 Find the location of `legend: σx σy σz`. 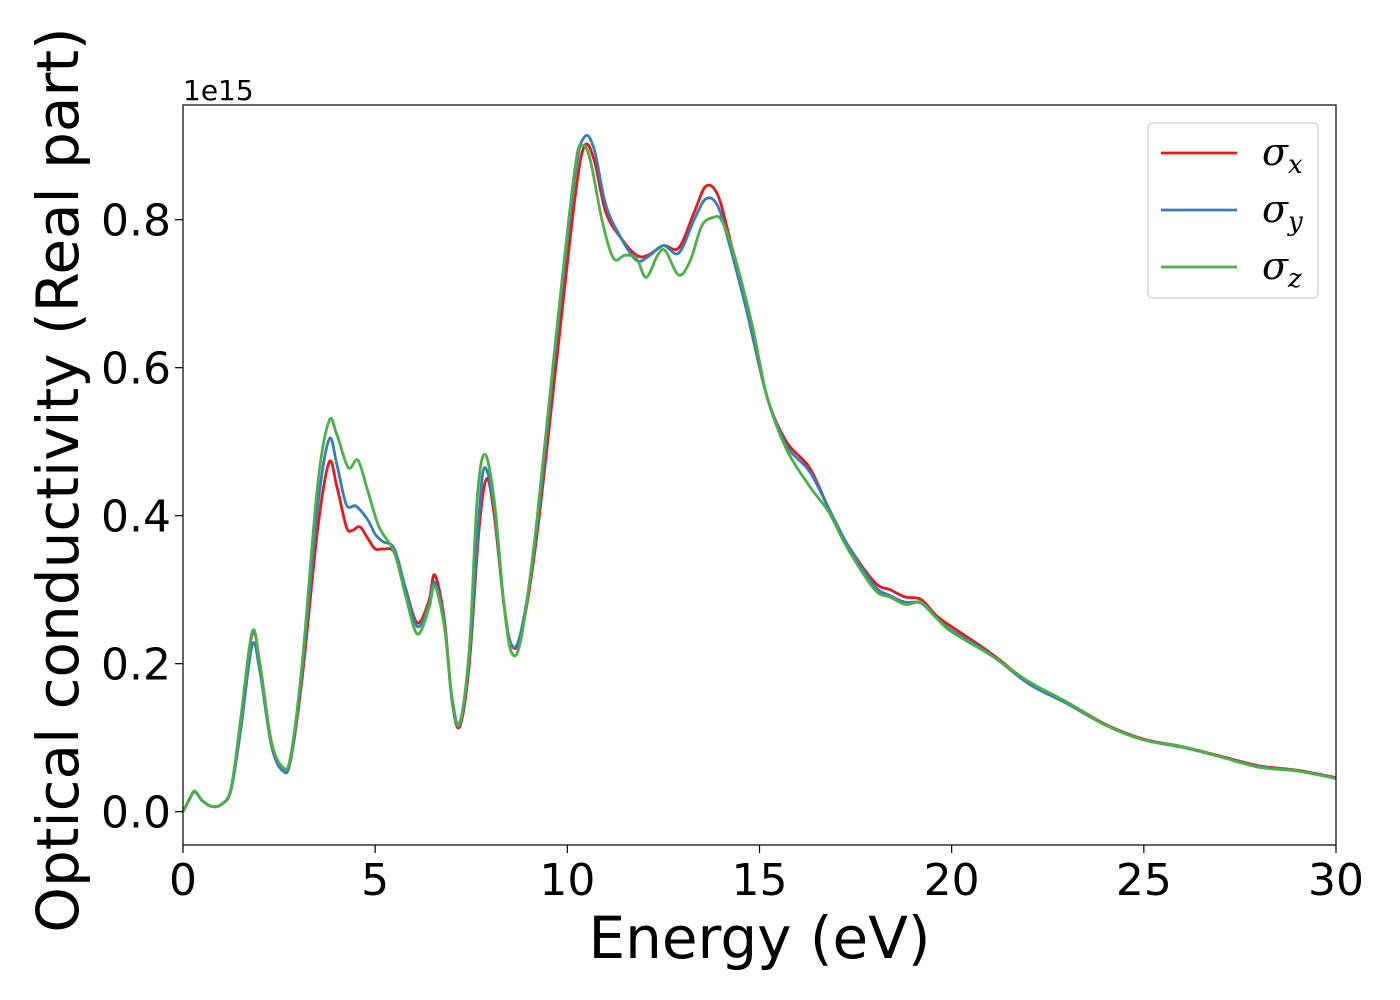

legend: σx σy σz is located at coordinates (1233, 210).